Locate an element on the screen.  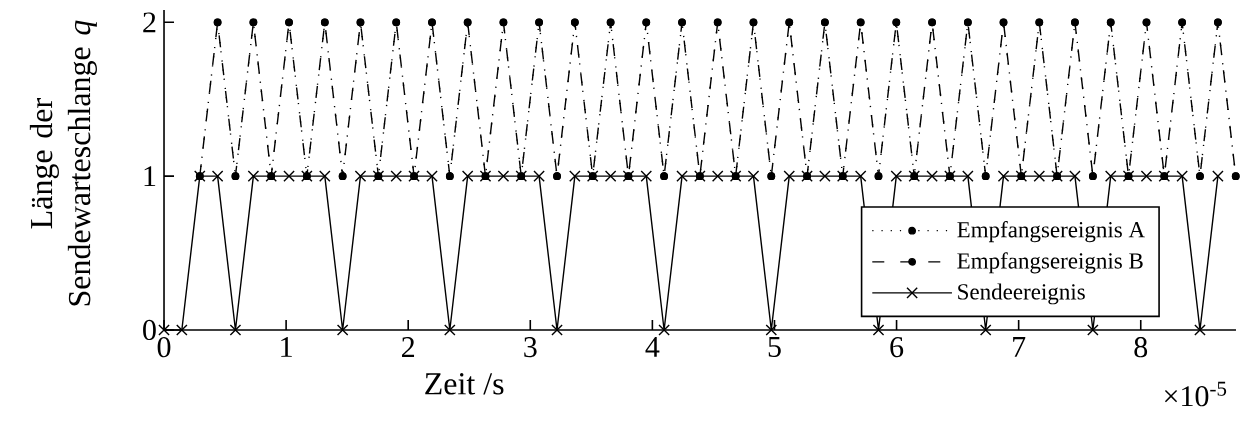
legend-label: Sendeereignis is located at coordinates (1021, 294).